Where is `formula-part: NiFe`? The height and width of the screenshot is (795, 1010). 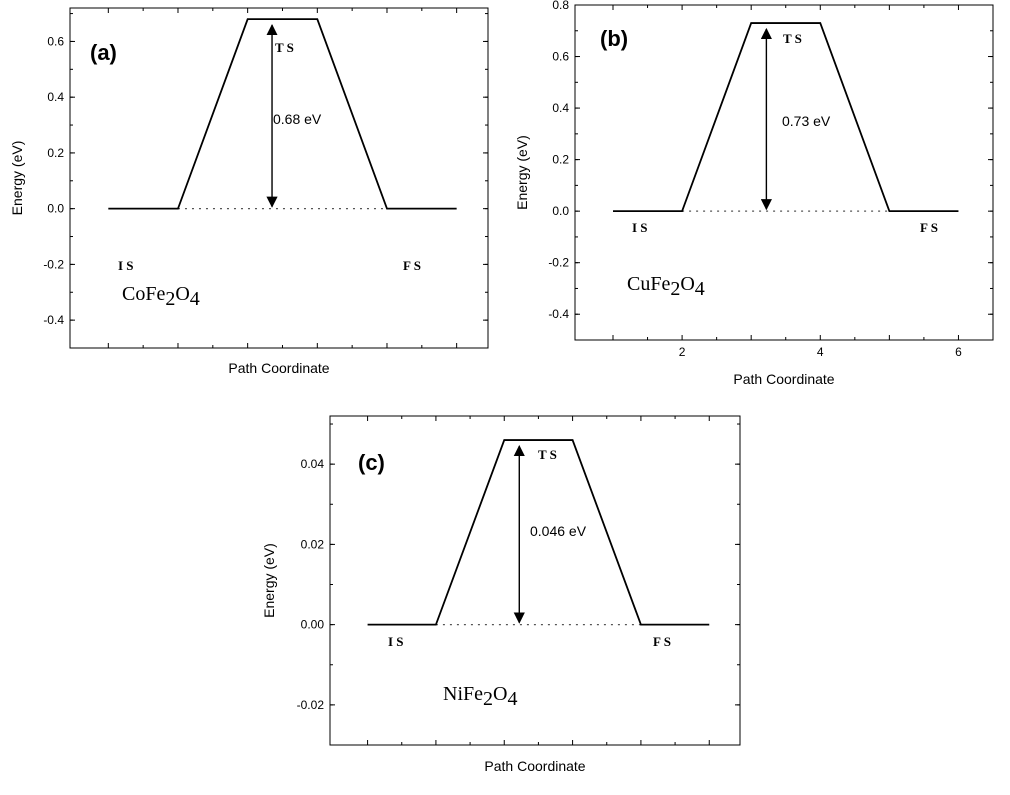 formula-part: NiFe is located at coordinates (463, 694).